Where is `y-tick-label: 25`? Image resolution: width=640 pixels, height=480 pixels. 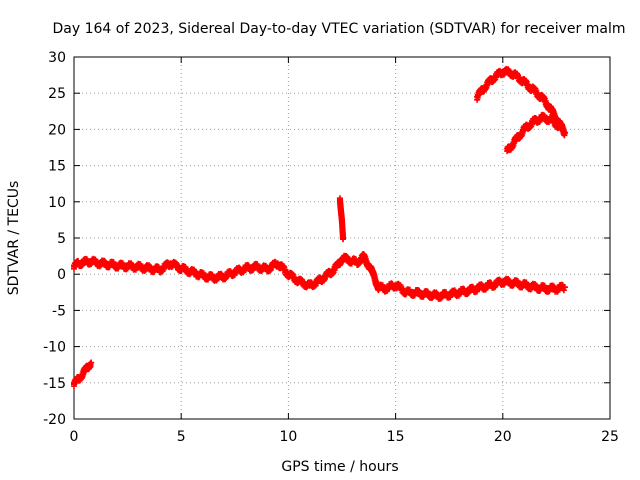
y-tick-label: 25 is located at coordinates (57, 94).